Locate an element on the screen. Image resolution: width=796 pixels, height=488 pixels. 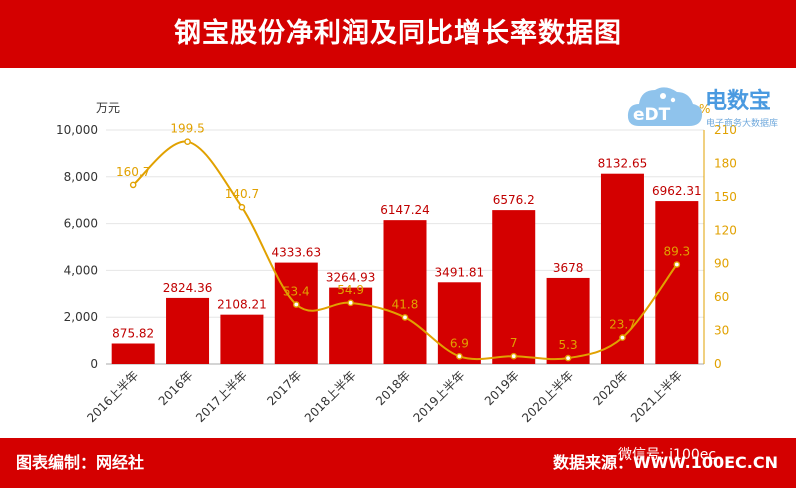
chart-compiler: 图表编制：网经社 is located at coordinates (80, 462).